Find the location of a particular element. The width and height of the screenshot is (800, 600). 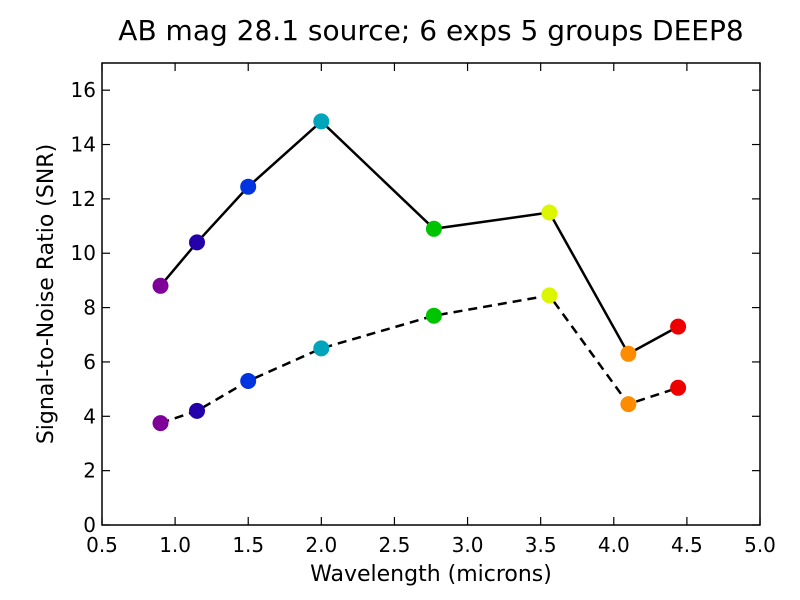

y-tick-label: 16 is located at coordinates (83, 90).